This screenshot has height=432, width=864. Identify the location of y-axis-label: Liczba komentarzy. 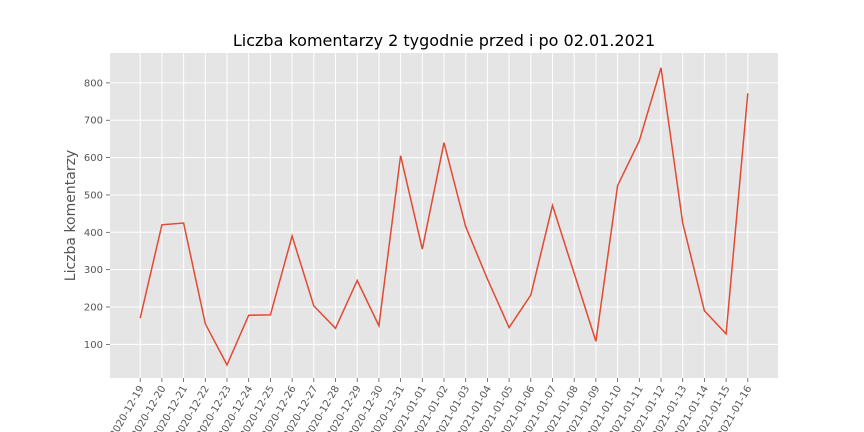
(71, 215).